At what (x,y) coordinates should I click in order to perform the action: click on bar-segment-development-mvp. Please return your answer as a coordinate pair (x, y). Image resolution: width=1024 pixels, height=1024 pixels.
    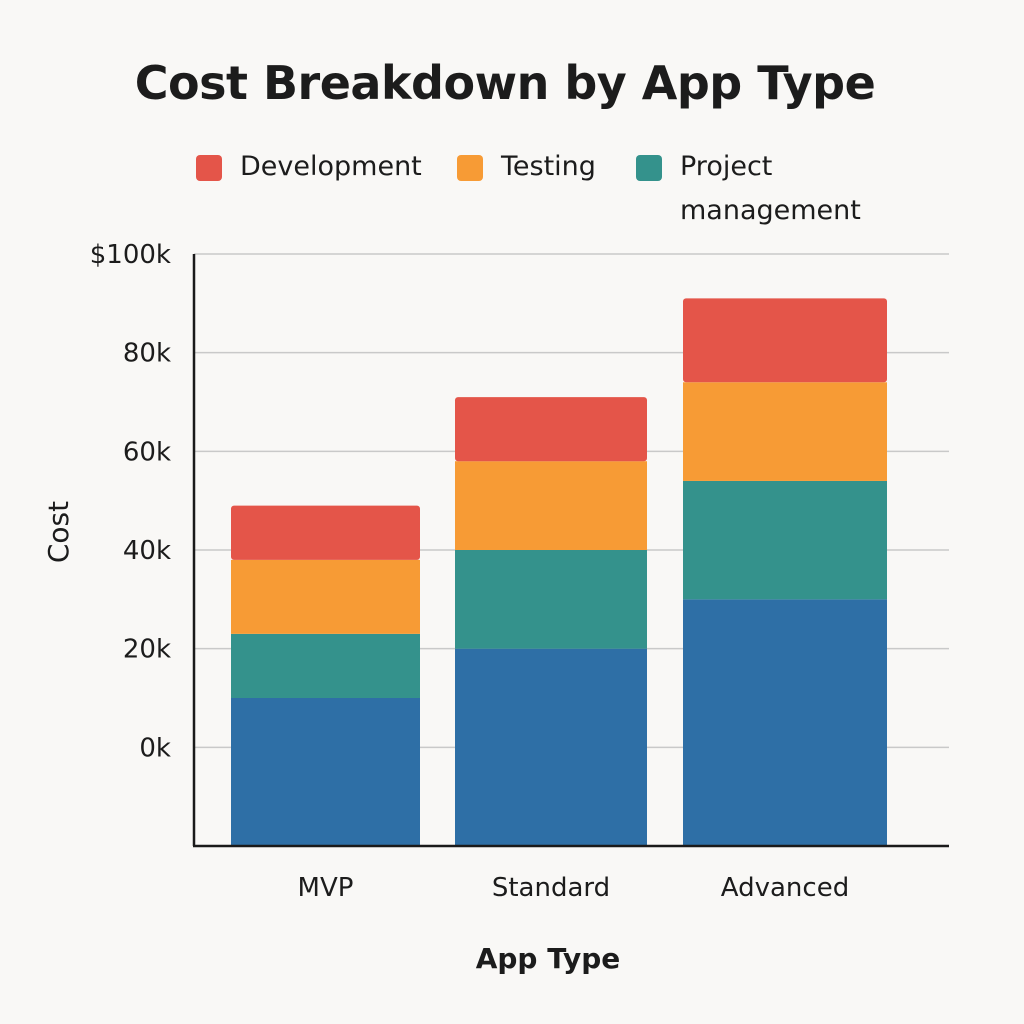
    Looking at the image, I should click on (325, 532).